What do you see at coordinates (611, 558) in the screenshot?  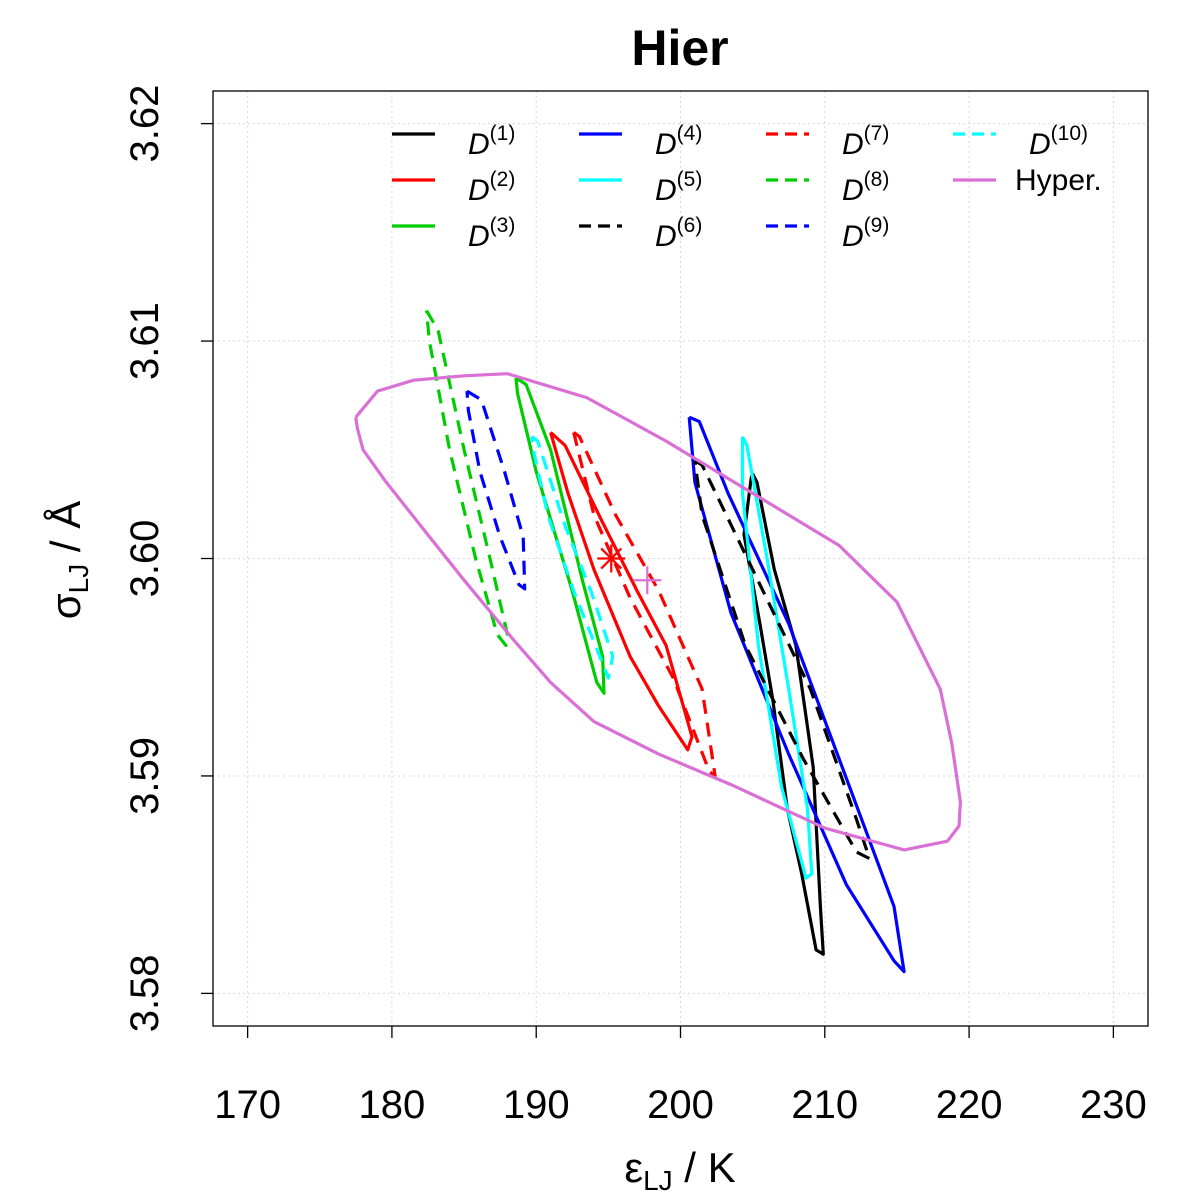 I see `marker-asterisk` at bounding box center [611, 558].